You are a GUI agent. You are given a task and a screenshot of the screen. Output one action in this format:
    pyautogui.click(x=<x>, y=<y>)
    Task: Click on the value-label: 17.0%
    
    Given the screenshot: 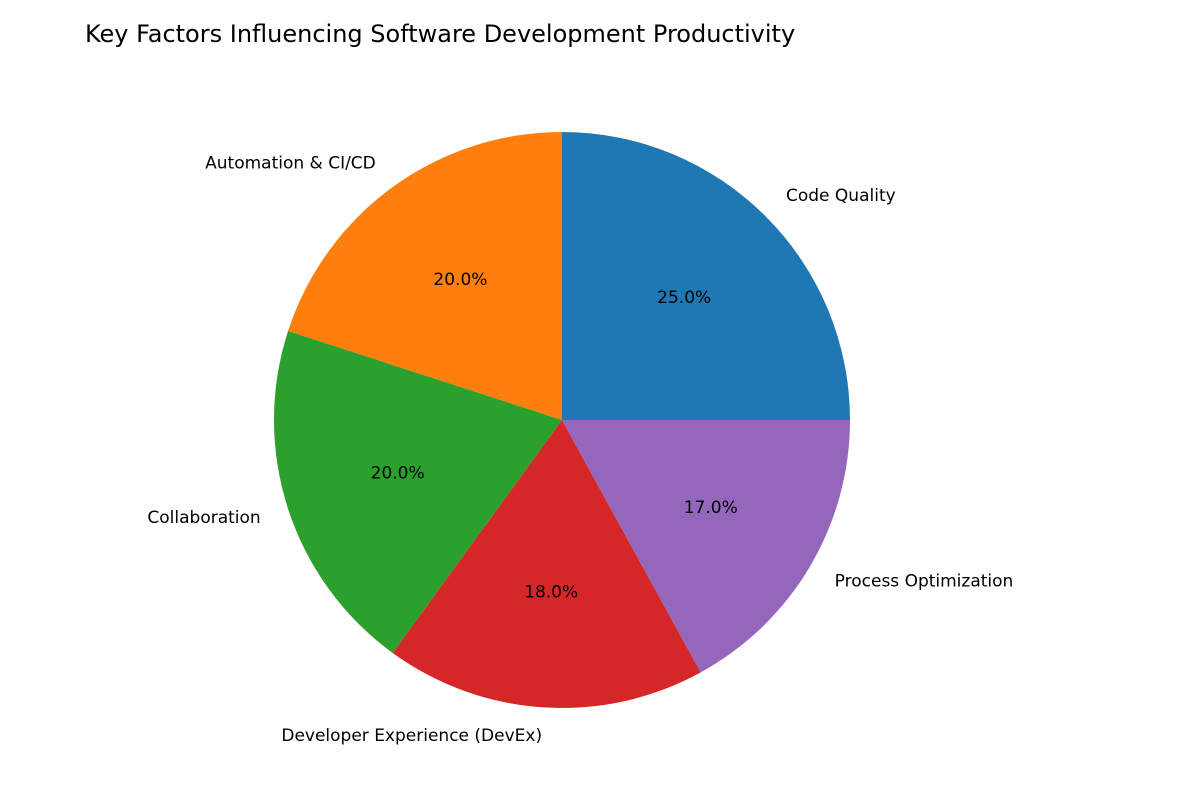 What is the action you would take?
    pyautogui.click(x=711, y=508)
    